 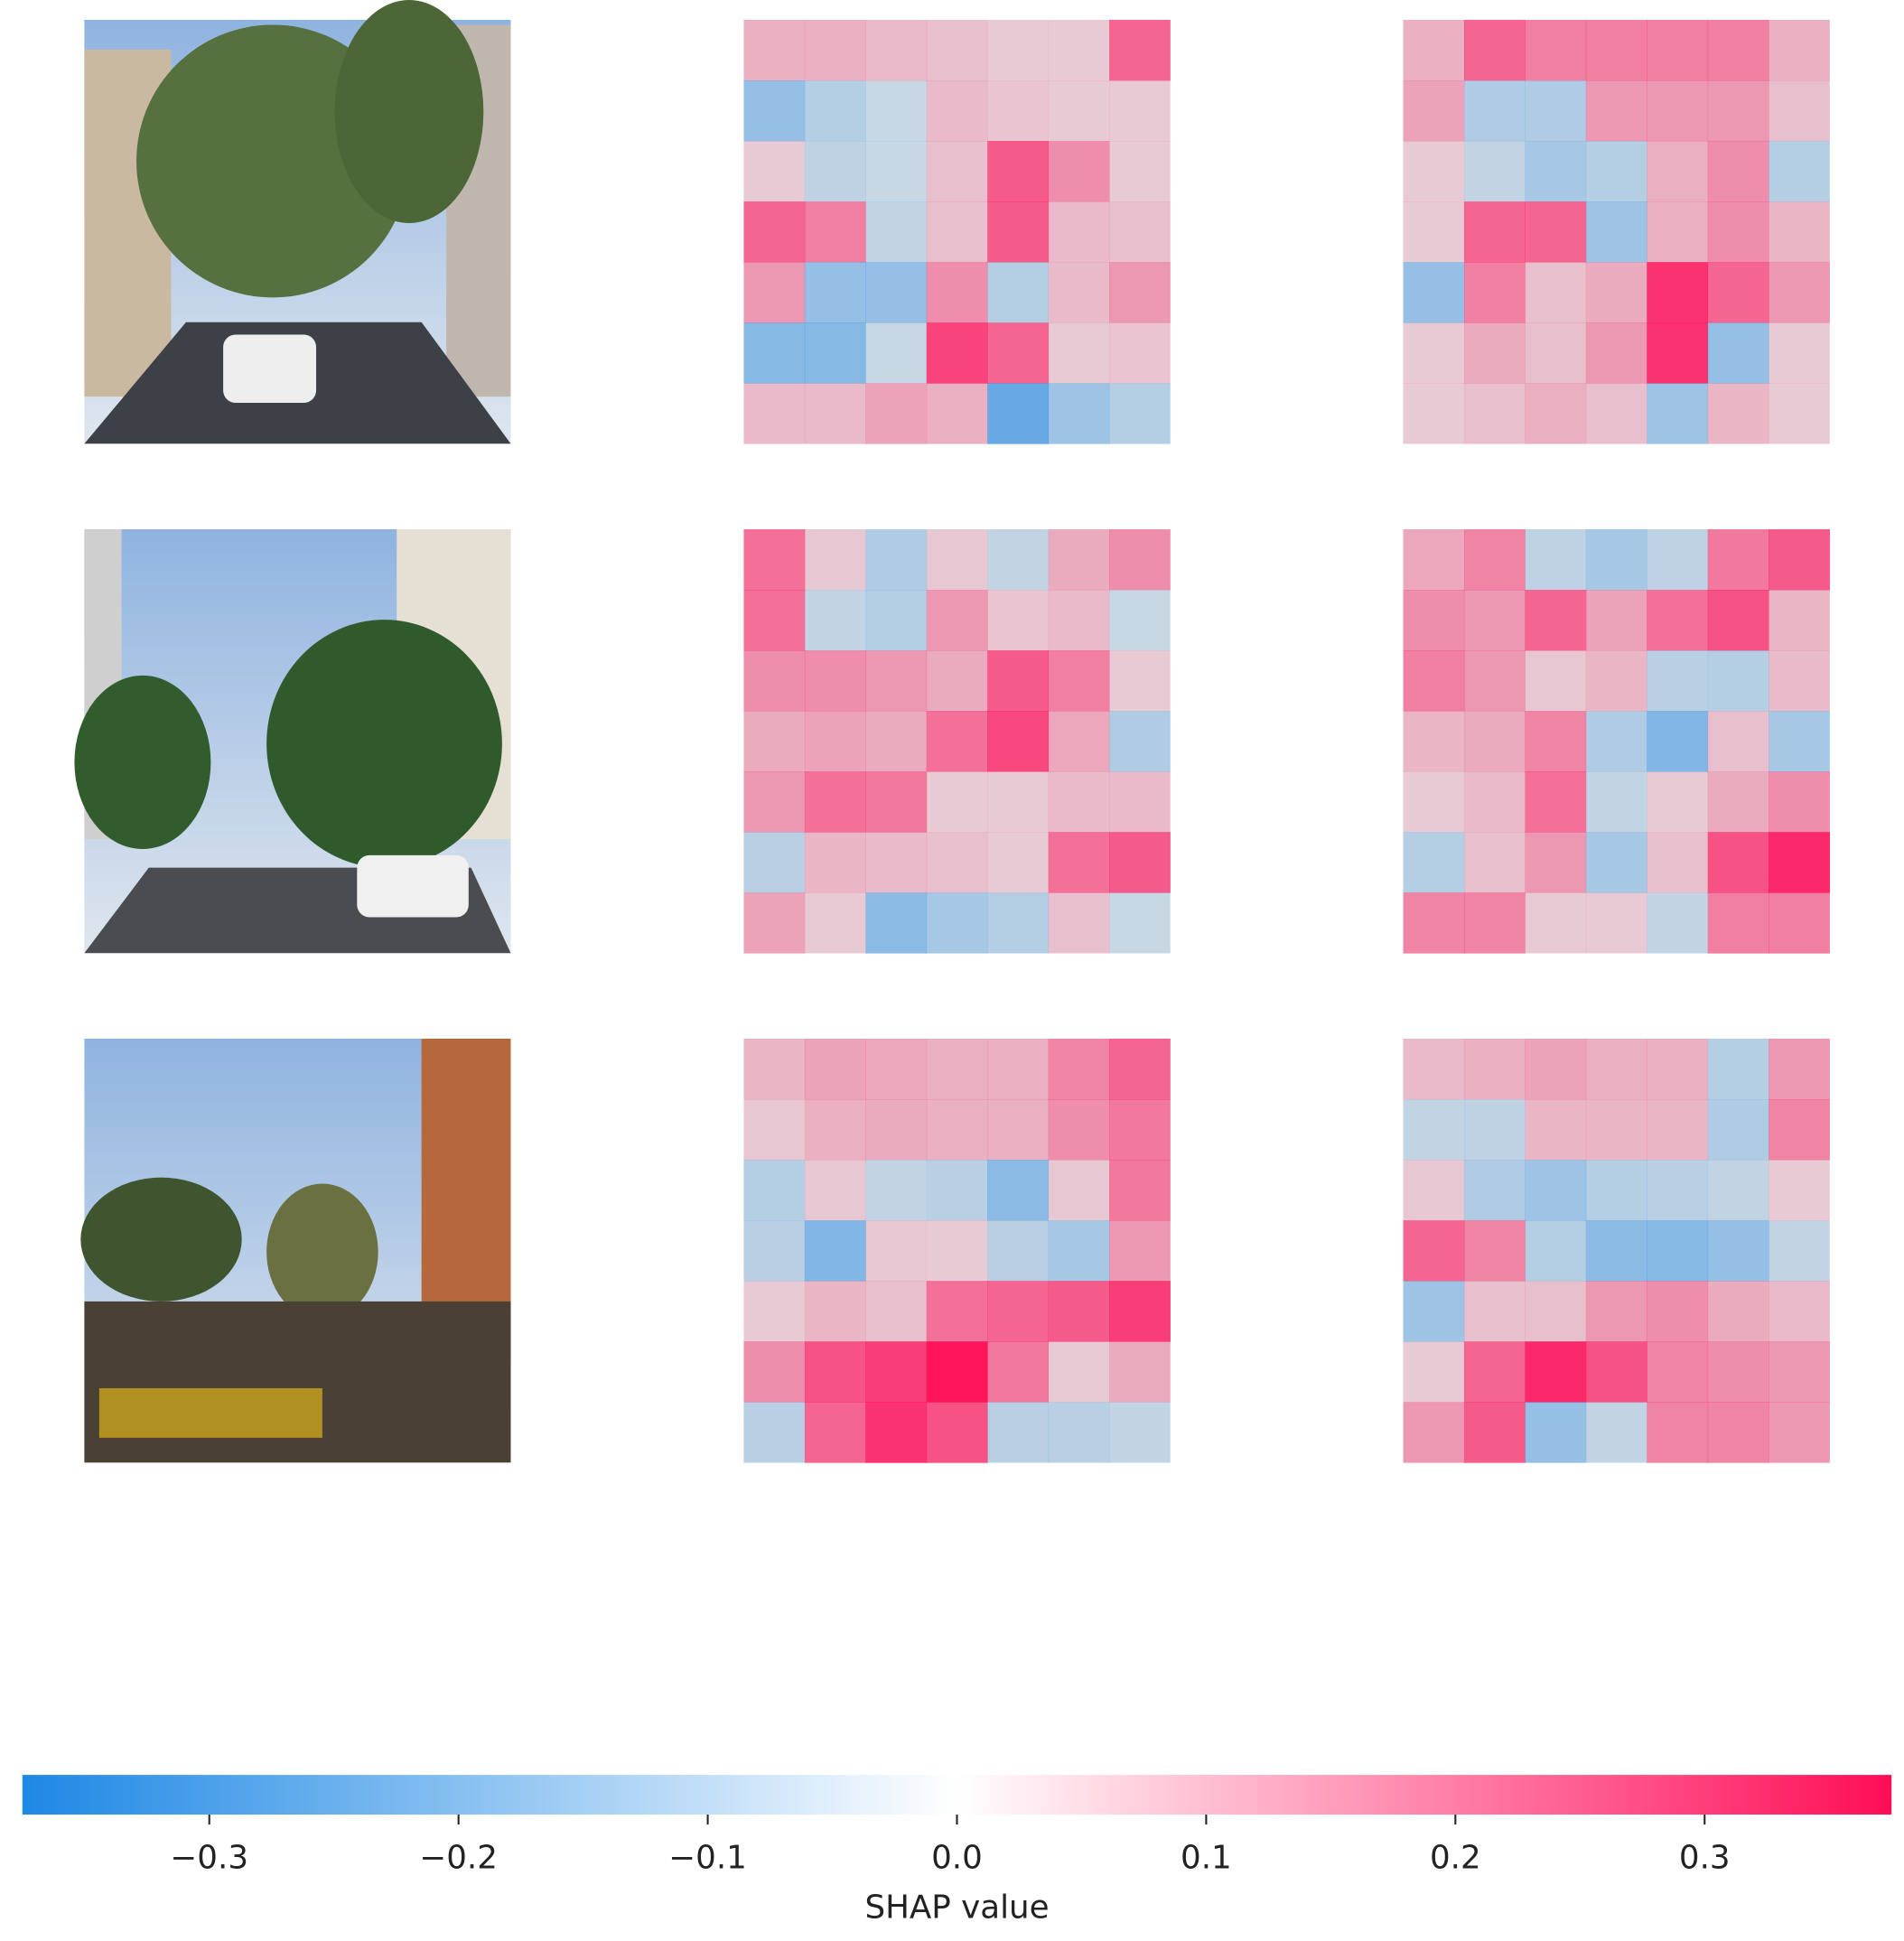 I want to click on x-tick-label: −0.2, so click(x=459, y=1857).